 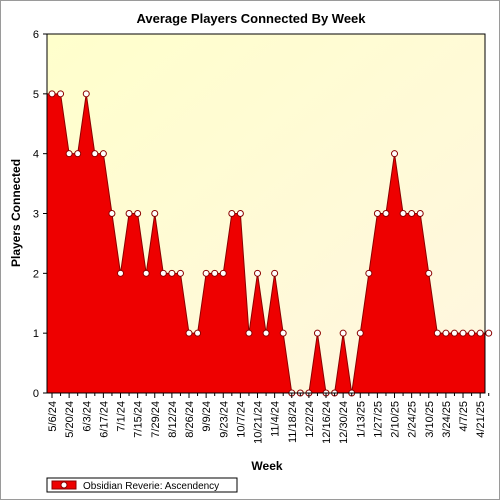 I want to click on legend-label: Obsidian Reverie: Ascendency, so click(x=151, y=486).